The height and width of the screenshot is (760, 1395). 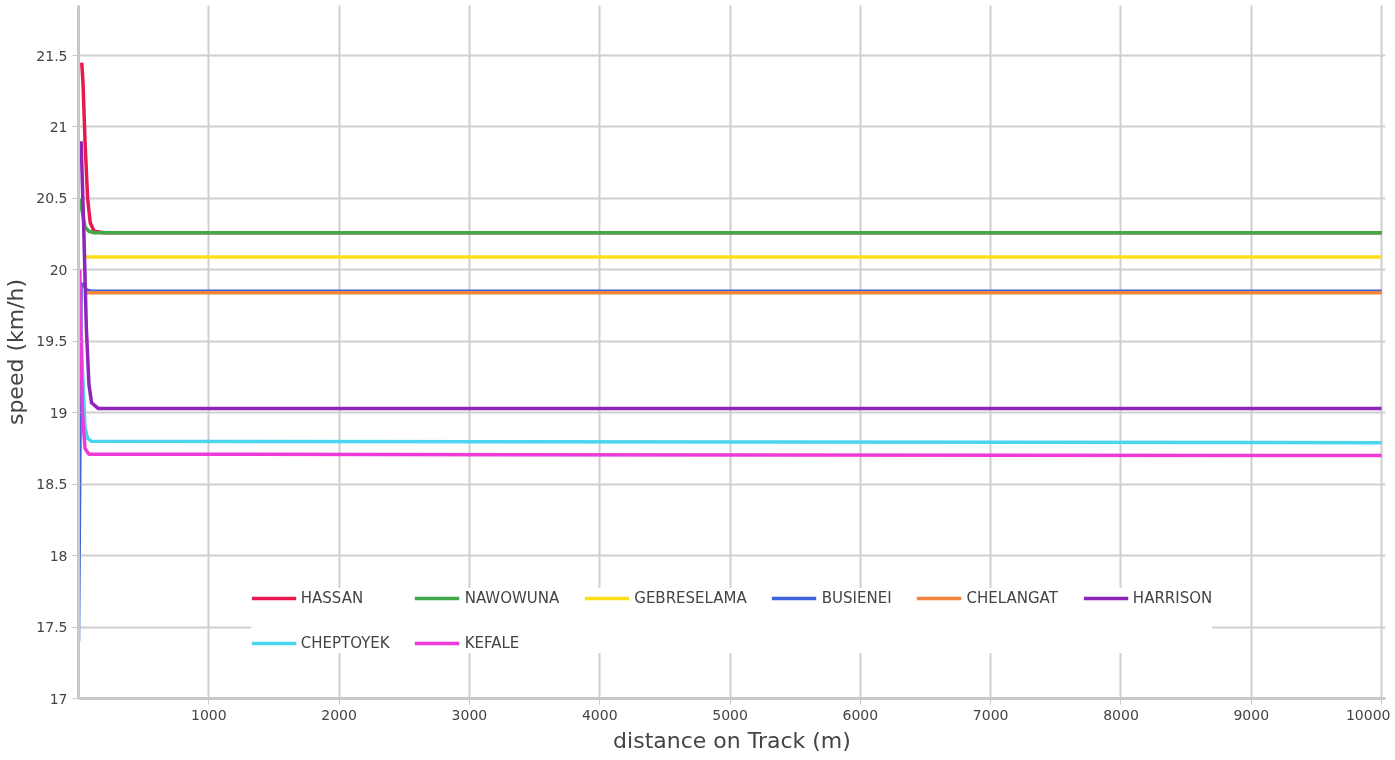 I want to click on x-tick-label: 3000, so click(x=469, y=714).